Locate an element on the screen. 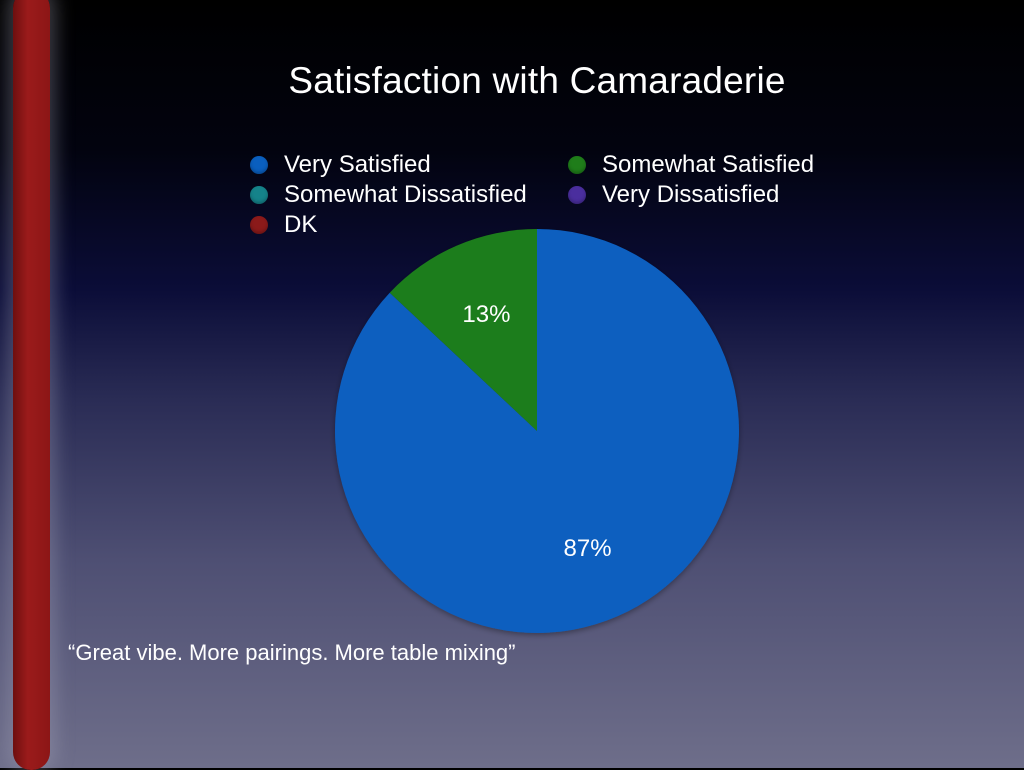  pie-slice-somewhat-satisfied is located at coordinates (463, 330).